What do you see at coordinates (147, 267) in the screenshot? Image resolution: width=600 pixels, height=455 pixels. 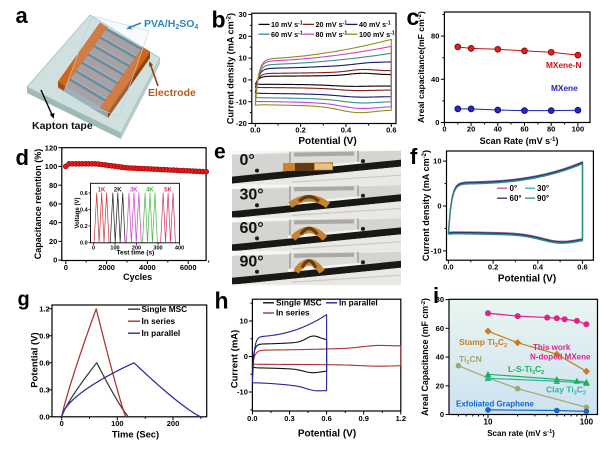 I see `svg-text: 4000` at bounding box center [147, 267].